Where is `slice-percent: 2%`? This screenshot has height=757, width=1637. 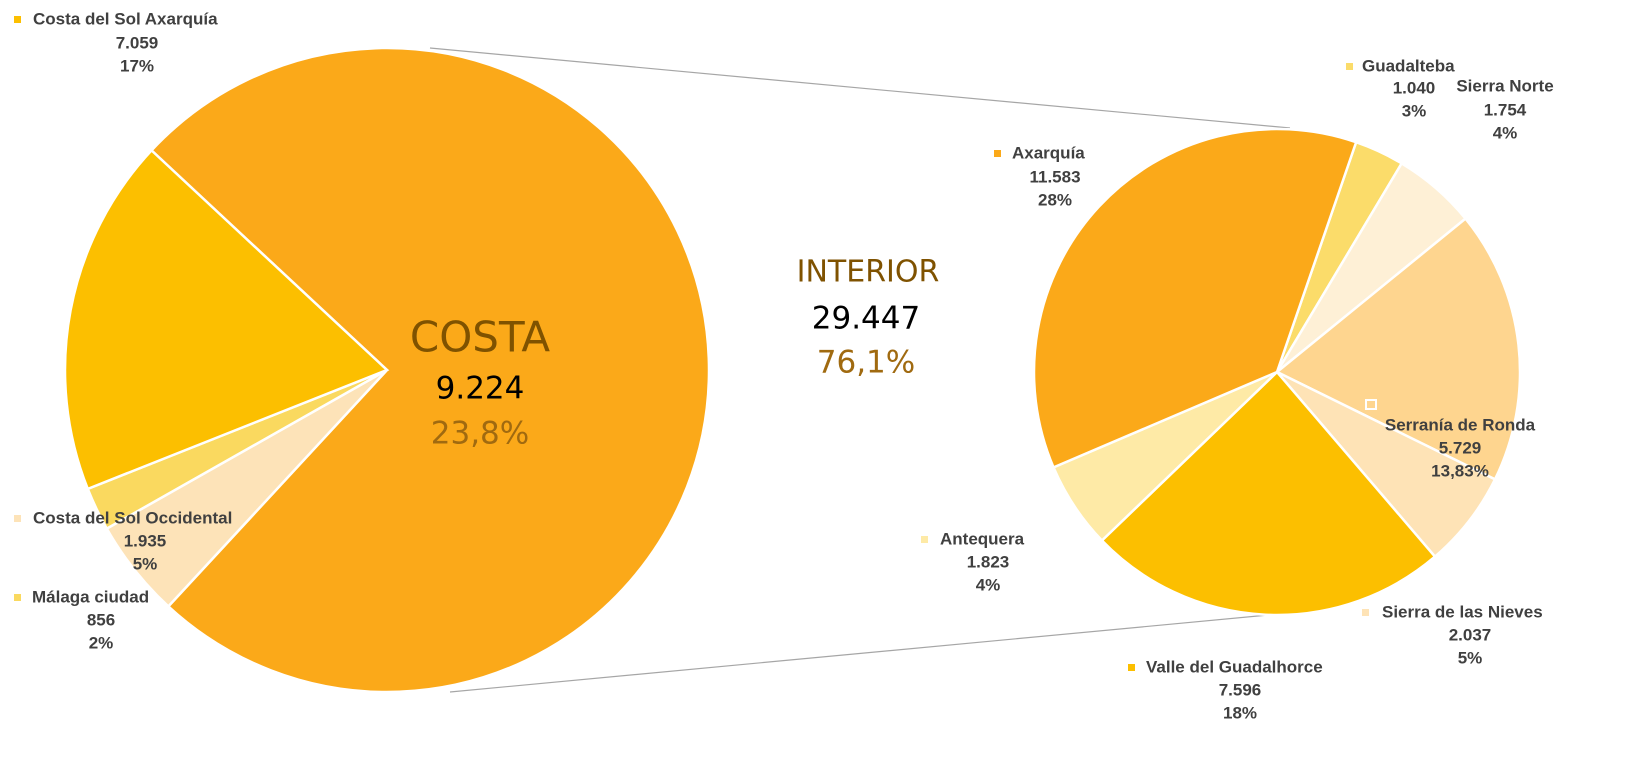
slice-percent: 2% is located at coordinates (101, 642).